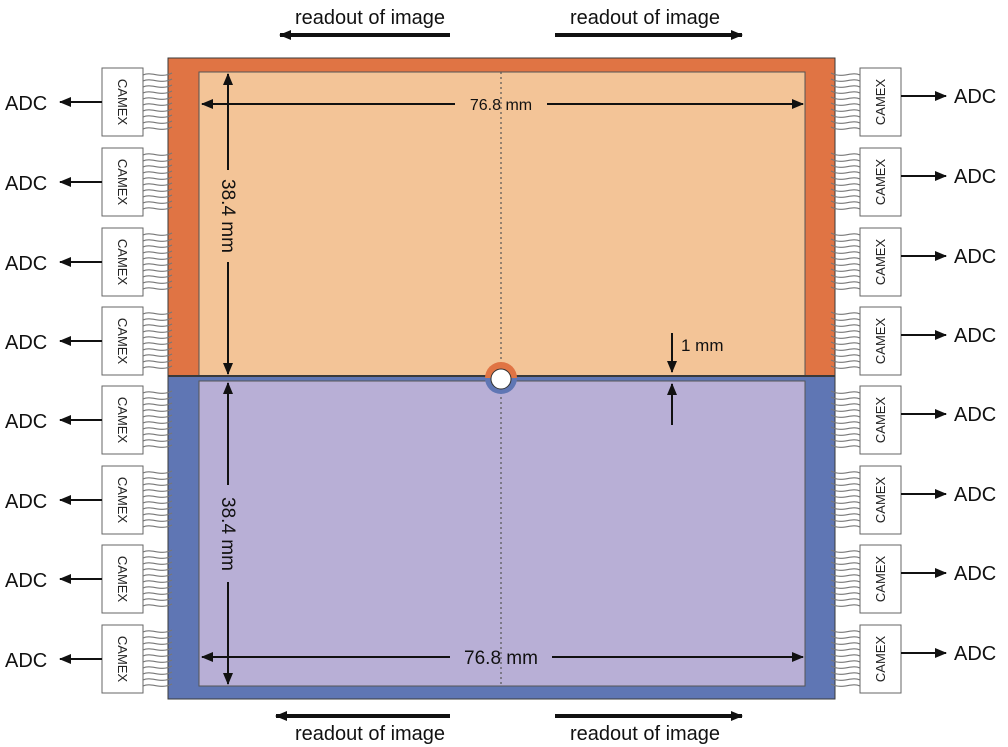 Image resolution: width=1008 pixels, height=747 pixels. I want to click on width-label-top: 76.8 mm, so click(501, 105).